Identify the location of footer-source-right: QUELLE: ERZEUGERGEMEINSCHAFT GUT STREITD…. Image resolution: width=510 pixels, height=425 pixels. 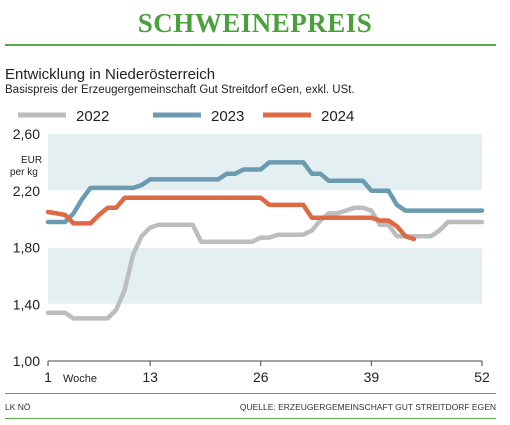
(367, 407).